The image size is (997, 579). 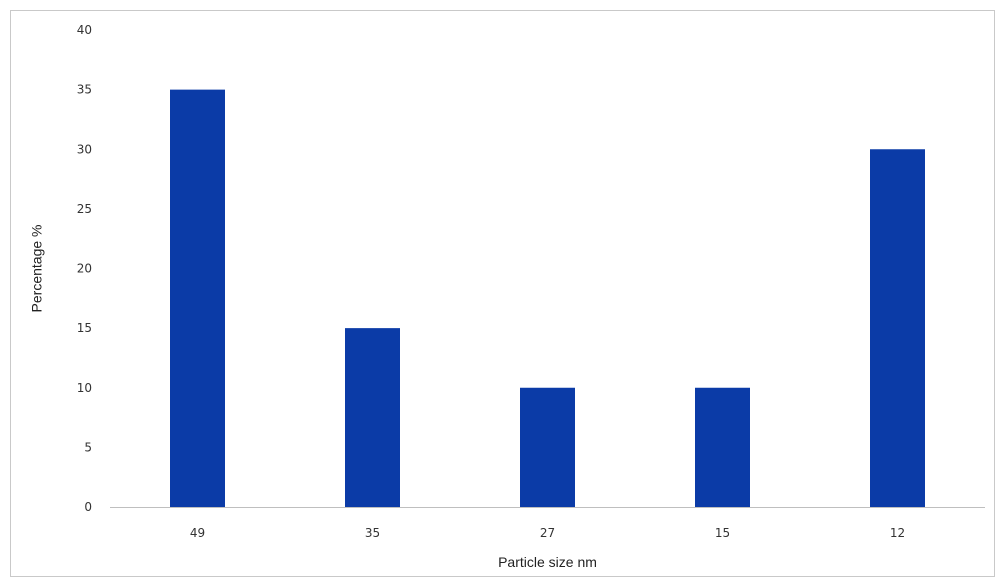 I want to click on y-tick-label: 20, so click(x=84, y=269).